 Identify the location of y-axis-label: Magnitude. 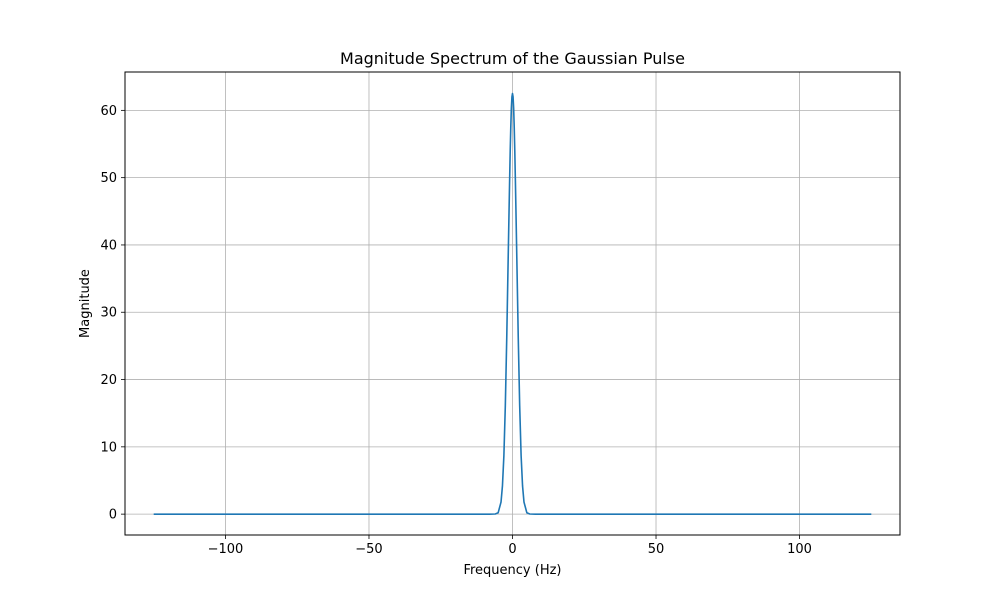
(85, 303).